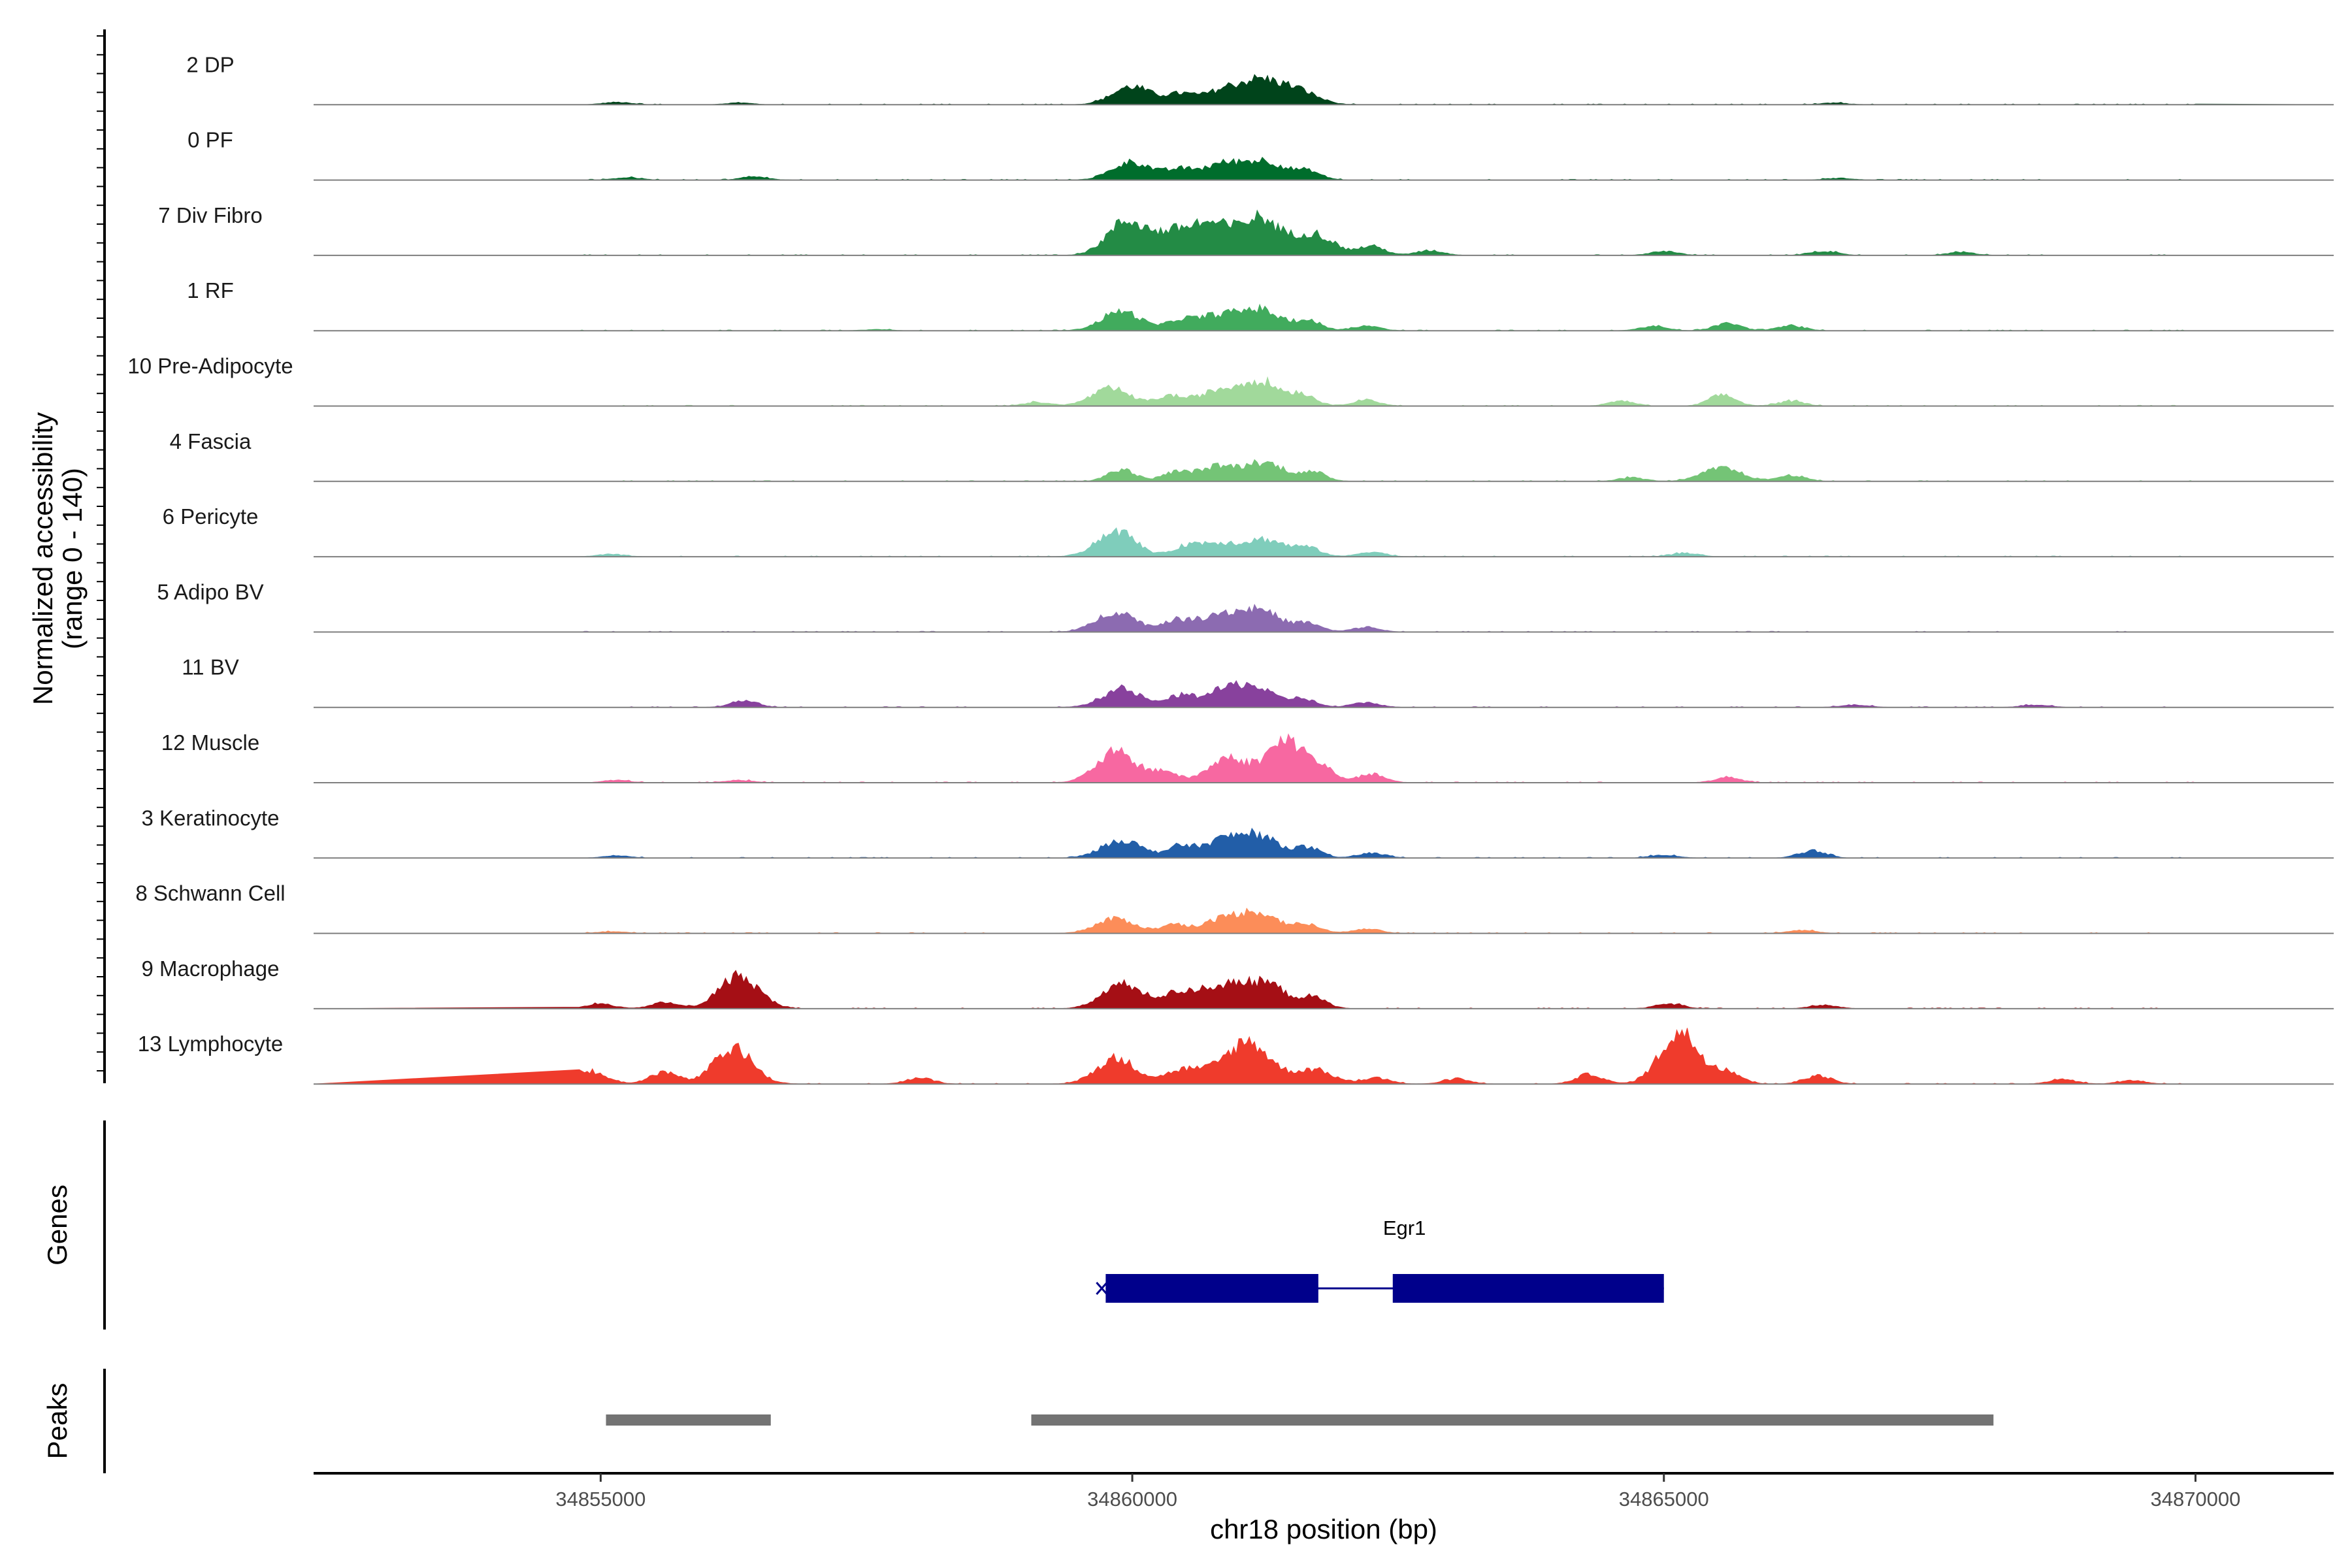  I want to click on coverage-track: 8 Schwann Cell, so click(1234, 907).